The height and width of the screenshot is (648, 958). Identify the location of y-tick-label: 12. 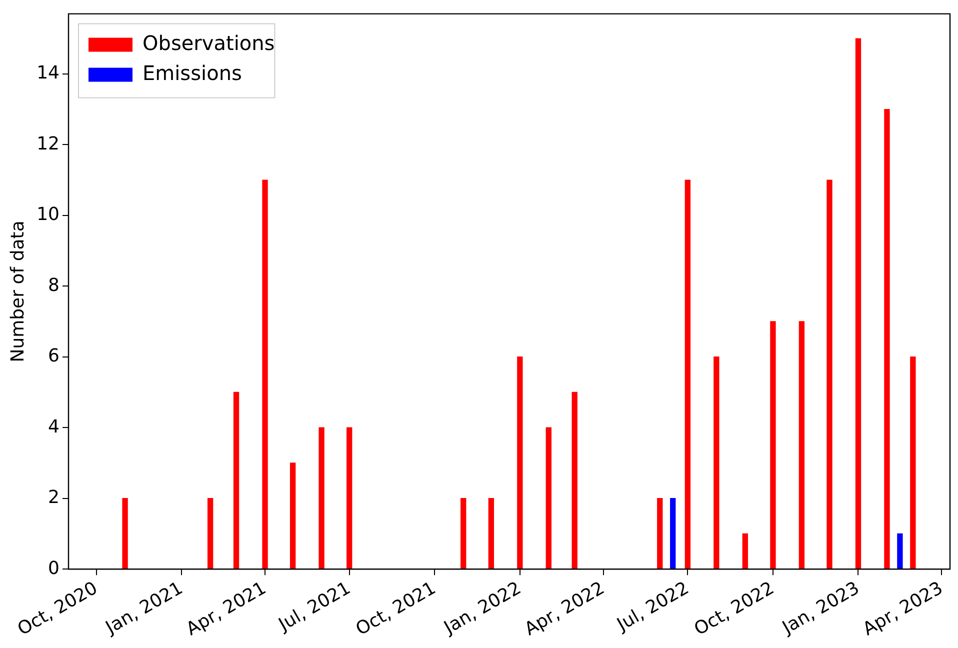
(48, 143).